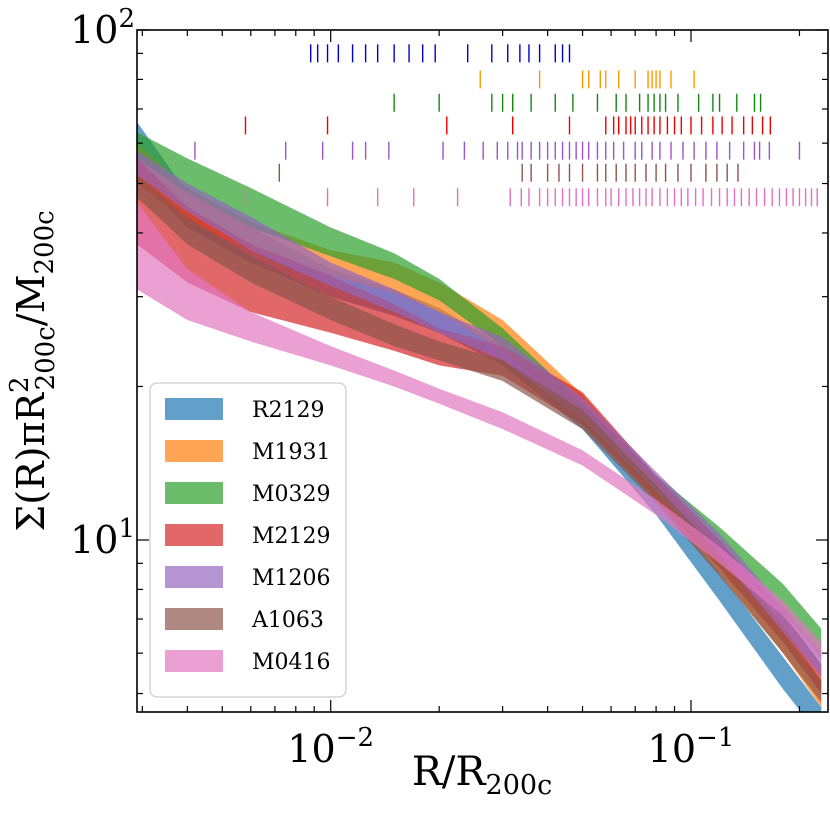 Image resolution: width=830 pixels, height=823 pixels. I want to click on legend: R2129 M1931 M0329 M2129 M1206 A1063 M0416, so click(248, 540).